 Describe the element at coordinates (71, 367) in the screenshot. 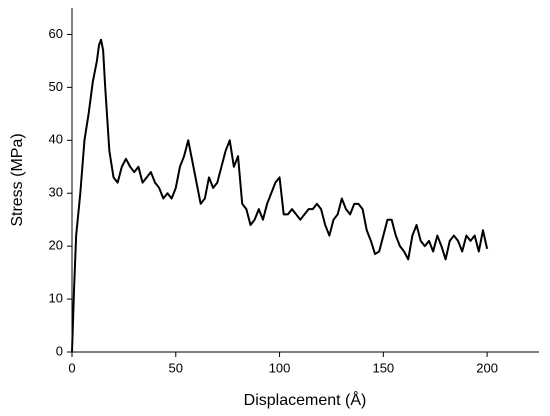

I see `x-tick-label: 0` at that location.